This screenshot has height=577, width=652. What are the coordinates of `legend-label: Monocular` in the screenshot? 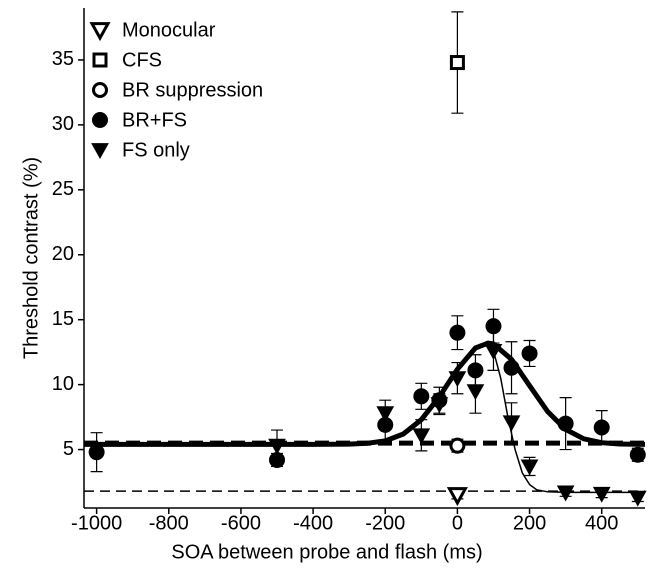 It's located at (169, 30).